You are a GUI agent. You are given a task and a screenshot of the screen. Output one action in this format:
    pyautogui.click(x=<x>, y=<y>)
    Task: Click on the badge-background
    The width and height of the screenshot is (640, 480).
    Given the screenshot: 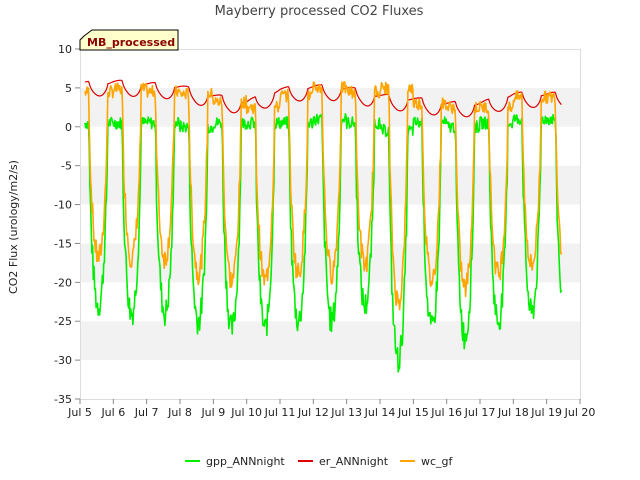 What is the action you would take?
    pyautogui.click(x=129, y=40)
    